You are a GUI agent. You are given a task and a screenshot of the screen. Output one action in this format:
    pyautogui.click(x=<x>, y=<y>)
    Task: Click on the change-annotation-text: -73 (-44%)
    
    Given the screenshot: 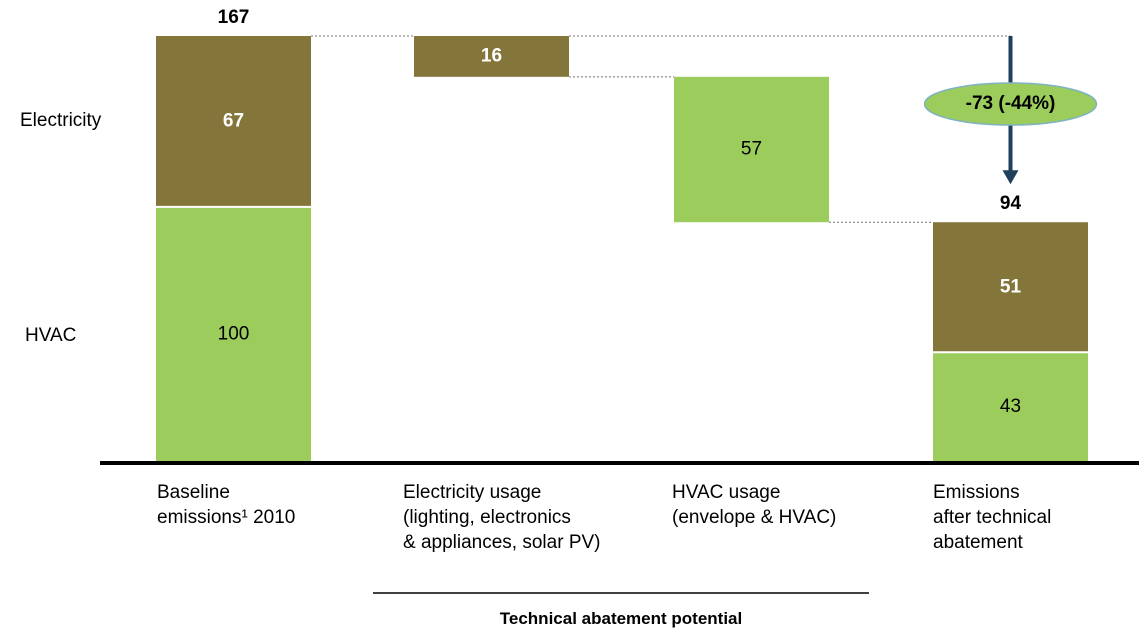 What is the action you would take?
    pyautogui.click(x=1011, y=103)
    